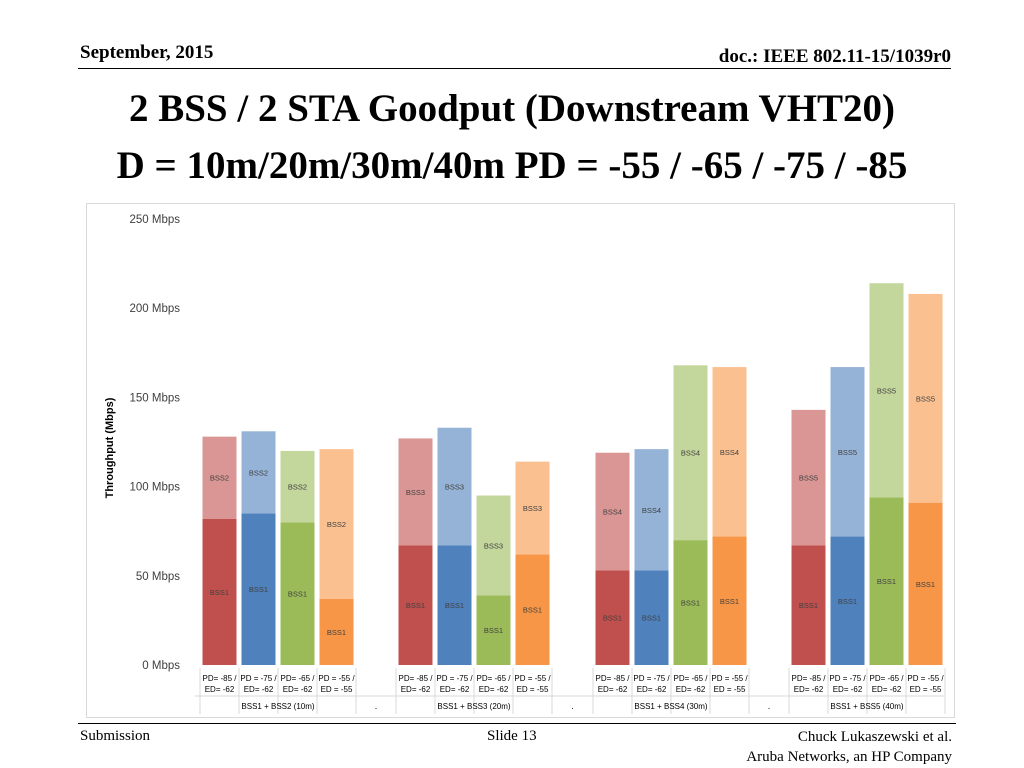 Image resolution: width=1024 pixels, height=768 pixels. What do you see at coordinates (874, 737) in the screenshot?
I see `footer-author: Chuck Lukaszewski et al.` at bounding box center [874, 737].